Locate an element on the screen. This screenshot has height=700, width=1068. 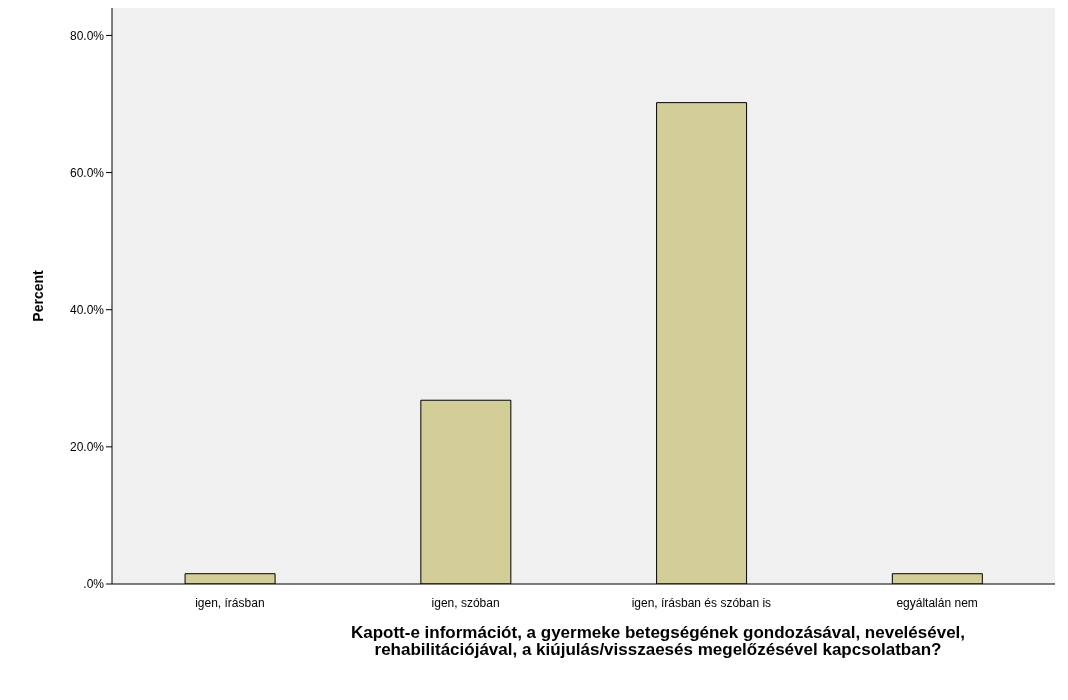
y-axis-title: Percent is located at coordinates (37, 295).